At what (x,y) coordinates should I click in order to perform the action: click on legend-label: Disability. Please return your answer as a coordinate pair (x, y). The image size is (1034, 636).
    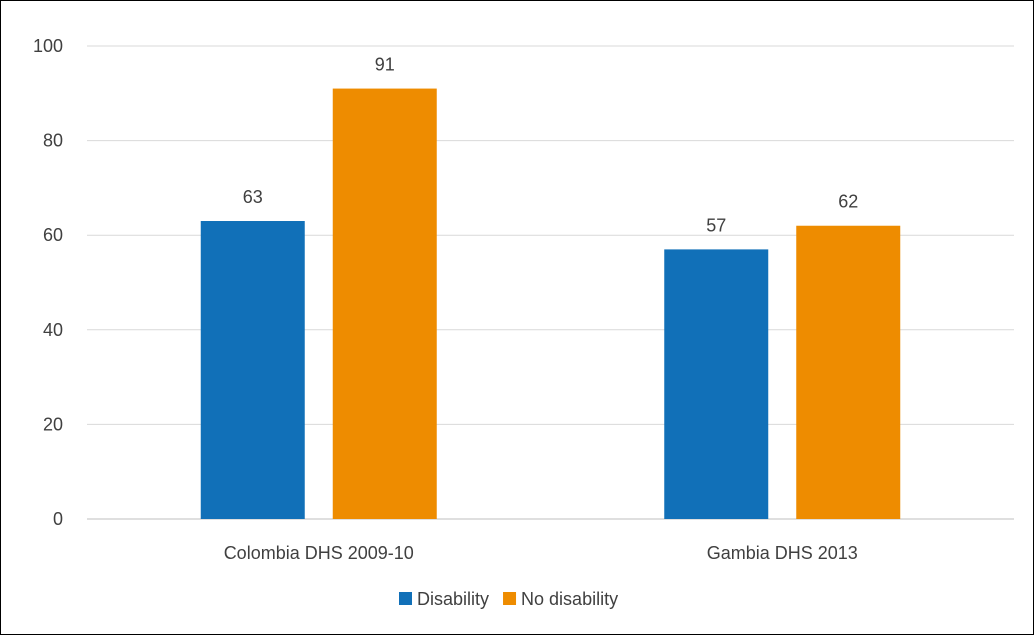
    Looking at the image, I should click on (453, 599).